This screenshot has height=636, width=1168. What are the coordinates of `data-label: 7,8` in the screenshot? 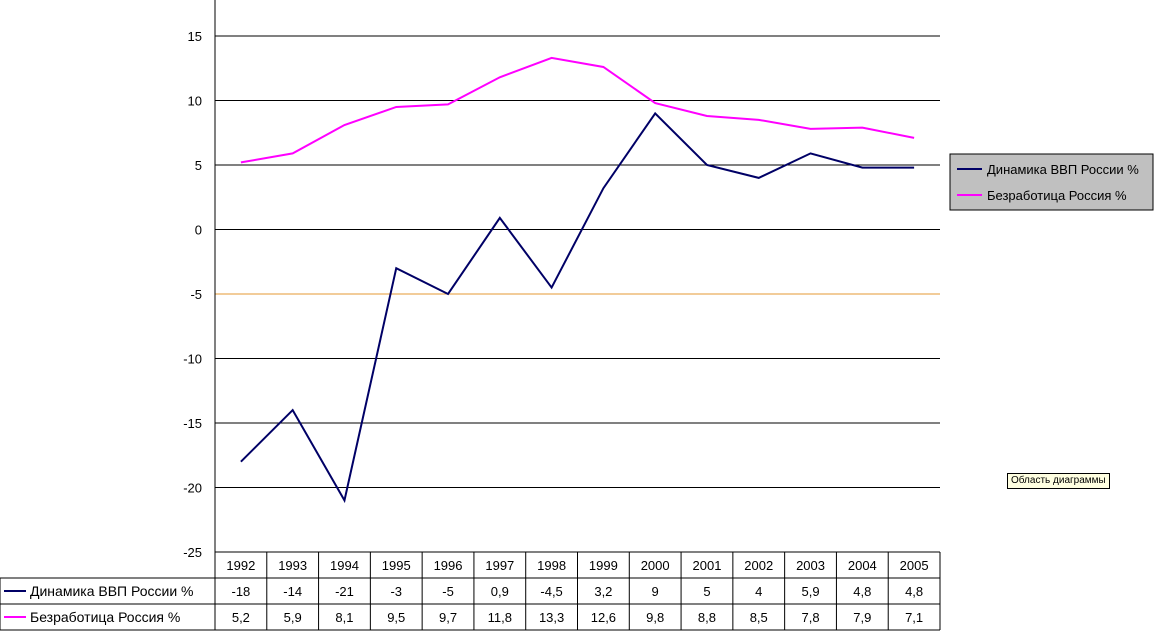 It's located at (810, 617).